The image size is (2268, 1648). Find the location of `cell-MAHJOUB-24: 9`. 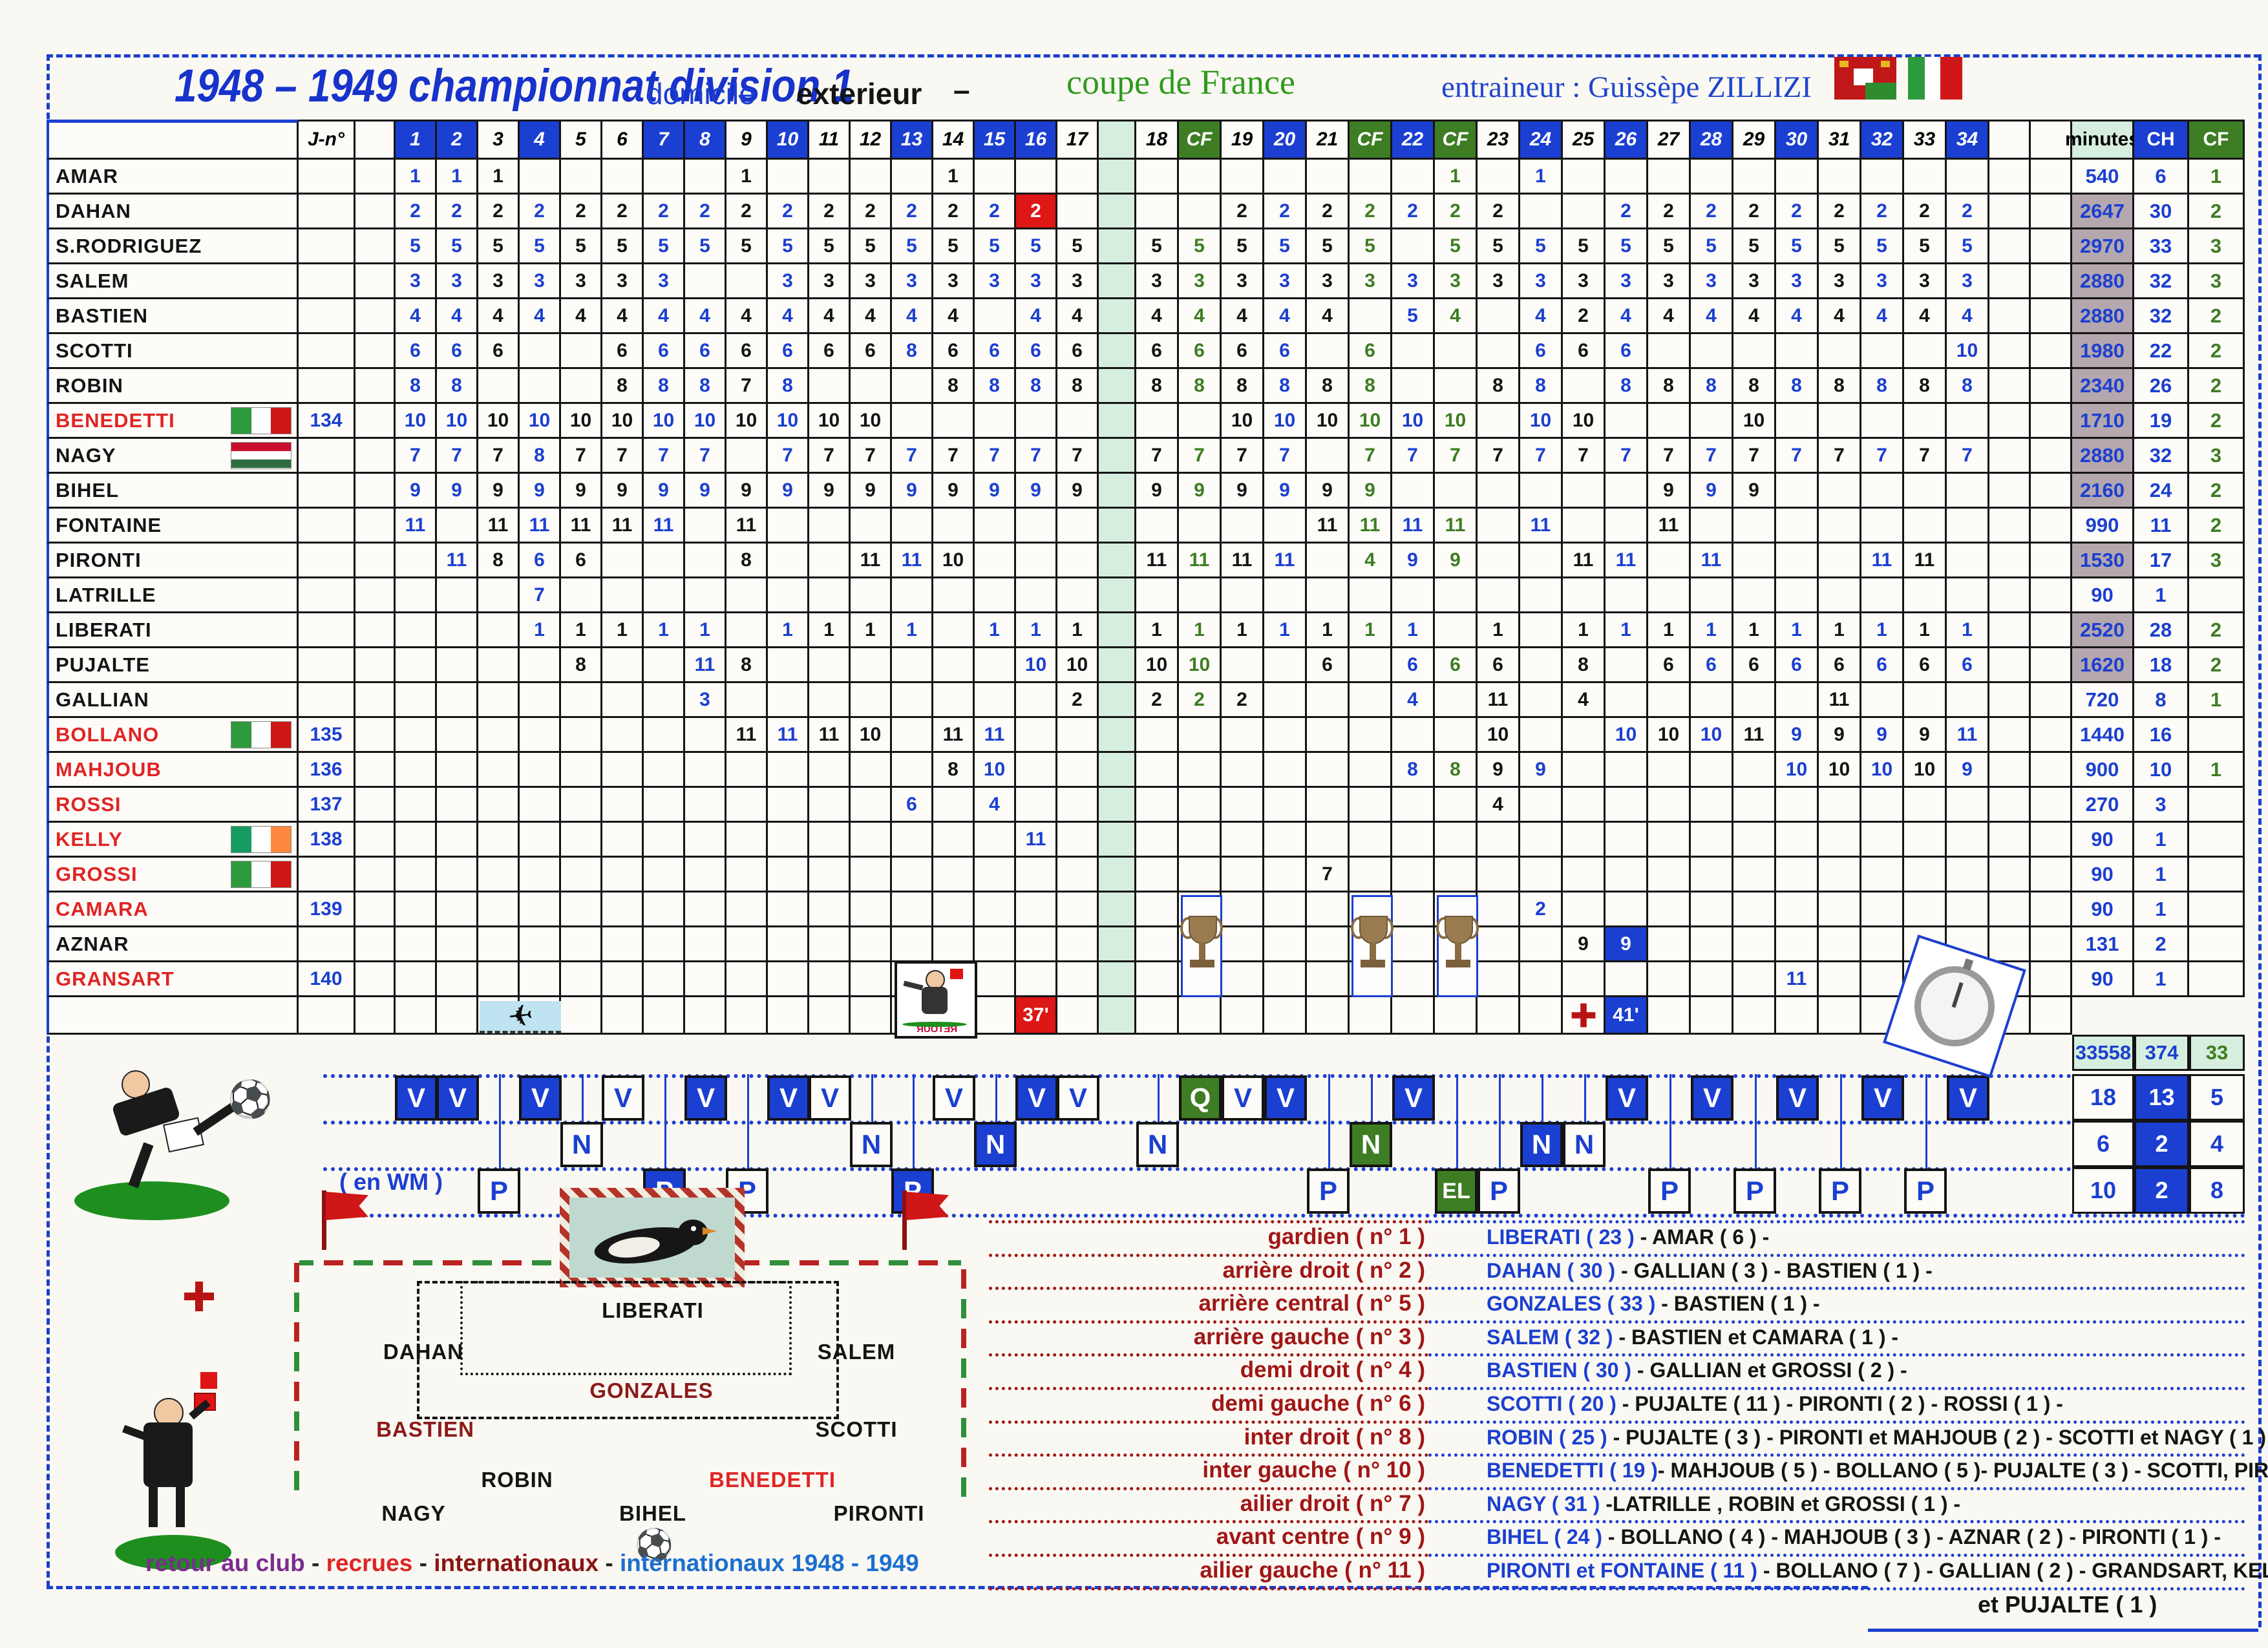

cell-MAHJOUB-24: 9 is located at coordinates (1541, 770).